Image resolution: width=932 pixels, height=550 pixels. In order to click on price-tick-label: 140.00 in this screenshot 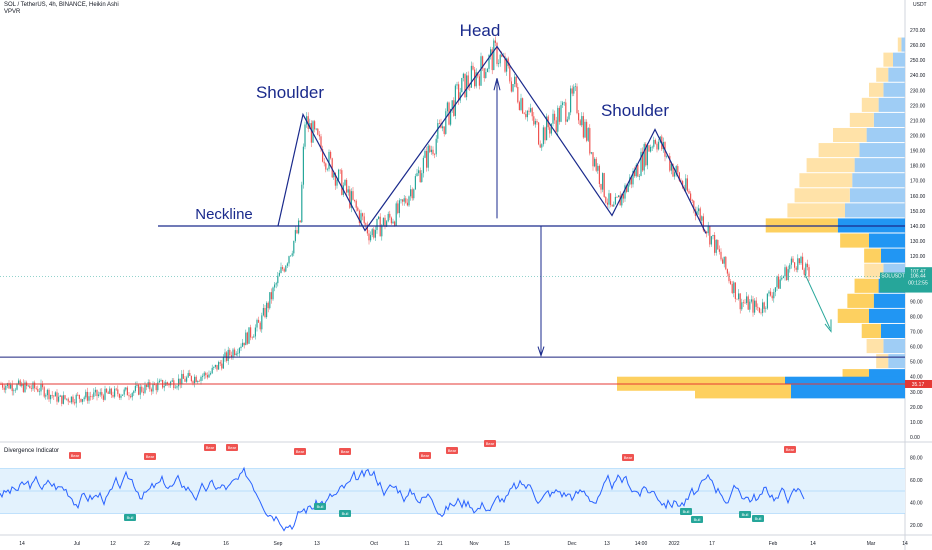, I will do `click(918, 227)`.